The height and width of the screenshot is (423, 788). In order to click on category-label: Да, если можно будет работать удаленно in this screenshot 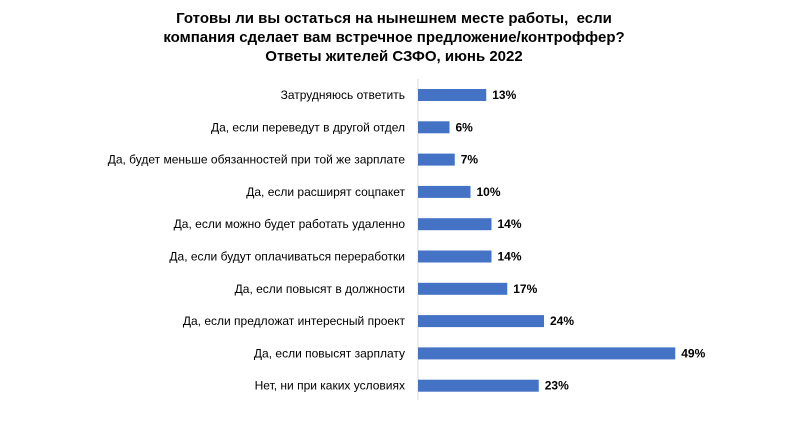, I will do `click(290, 224)`.